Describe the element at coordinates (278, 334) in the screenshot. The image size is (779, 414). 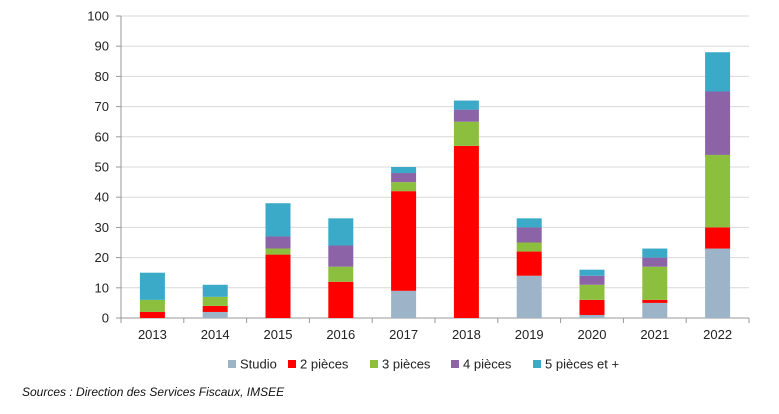
I see `x-tick-label: 2015` at that location.